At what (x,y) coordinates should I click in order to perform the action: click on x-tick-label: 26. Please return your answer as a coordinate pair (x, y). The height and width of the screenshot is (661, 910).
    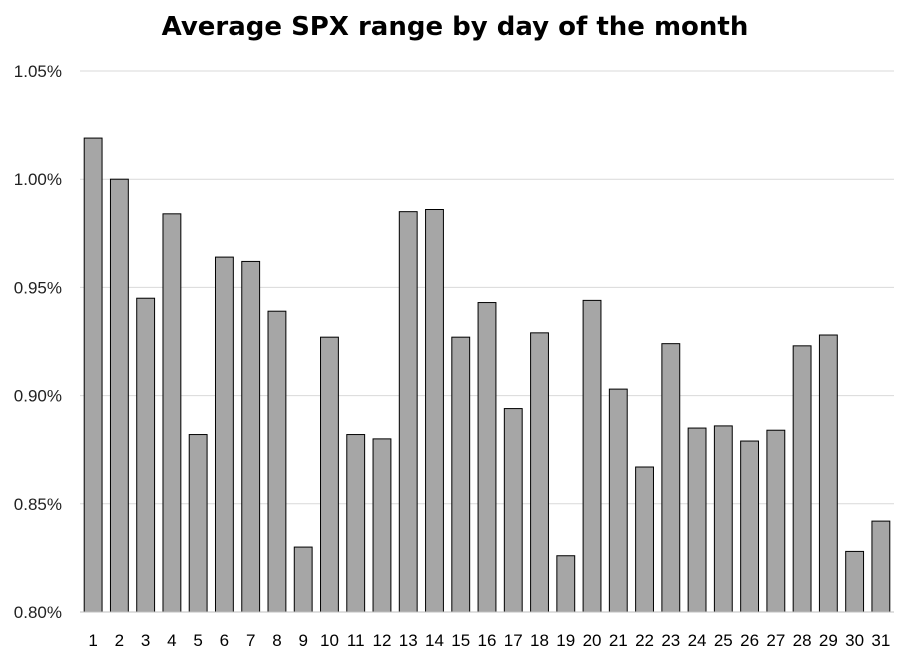
    Looking at the image, I should click on (749, 640).